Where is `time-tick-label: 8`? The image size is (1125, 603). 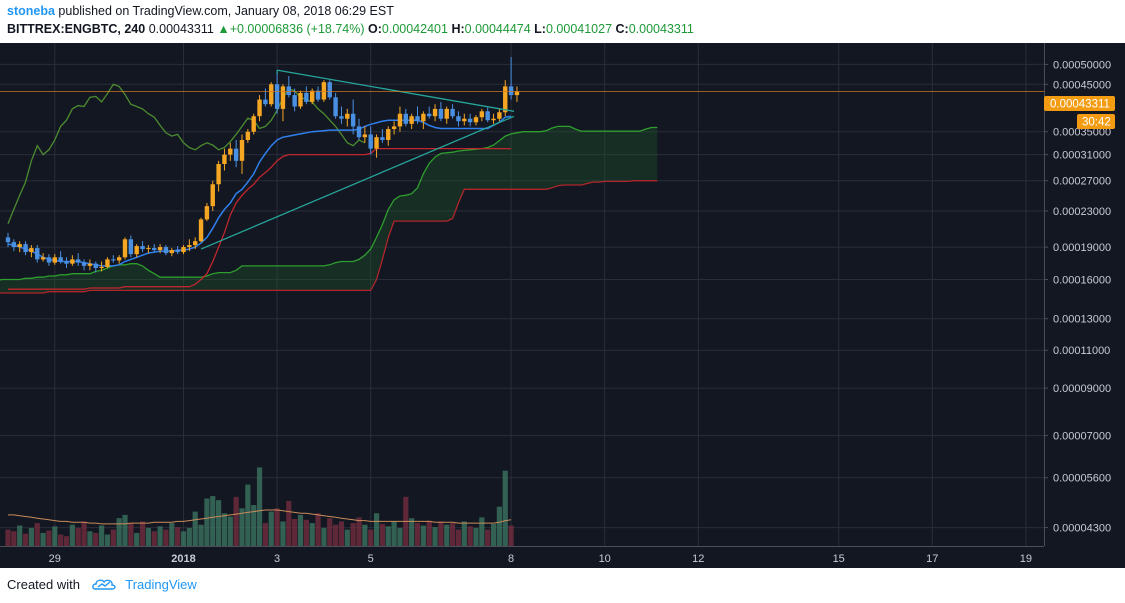 time-tick-label: 8 is located at coordinates (511, 559).